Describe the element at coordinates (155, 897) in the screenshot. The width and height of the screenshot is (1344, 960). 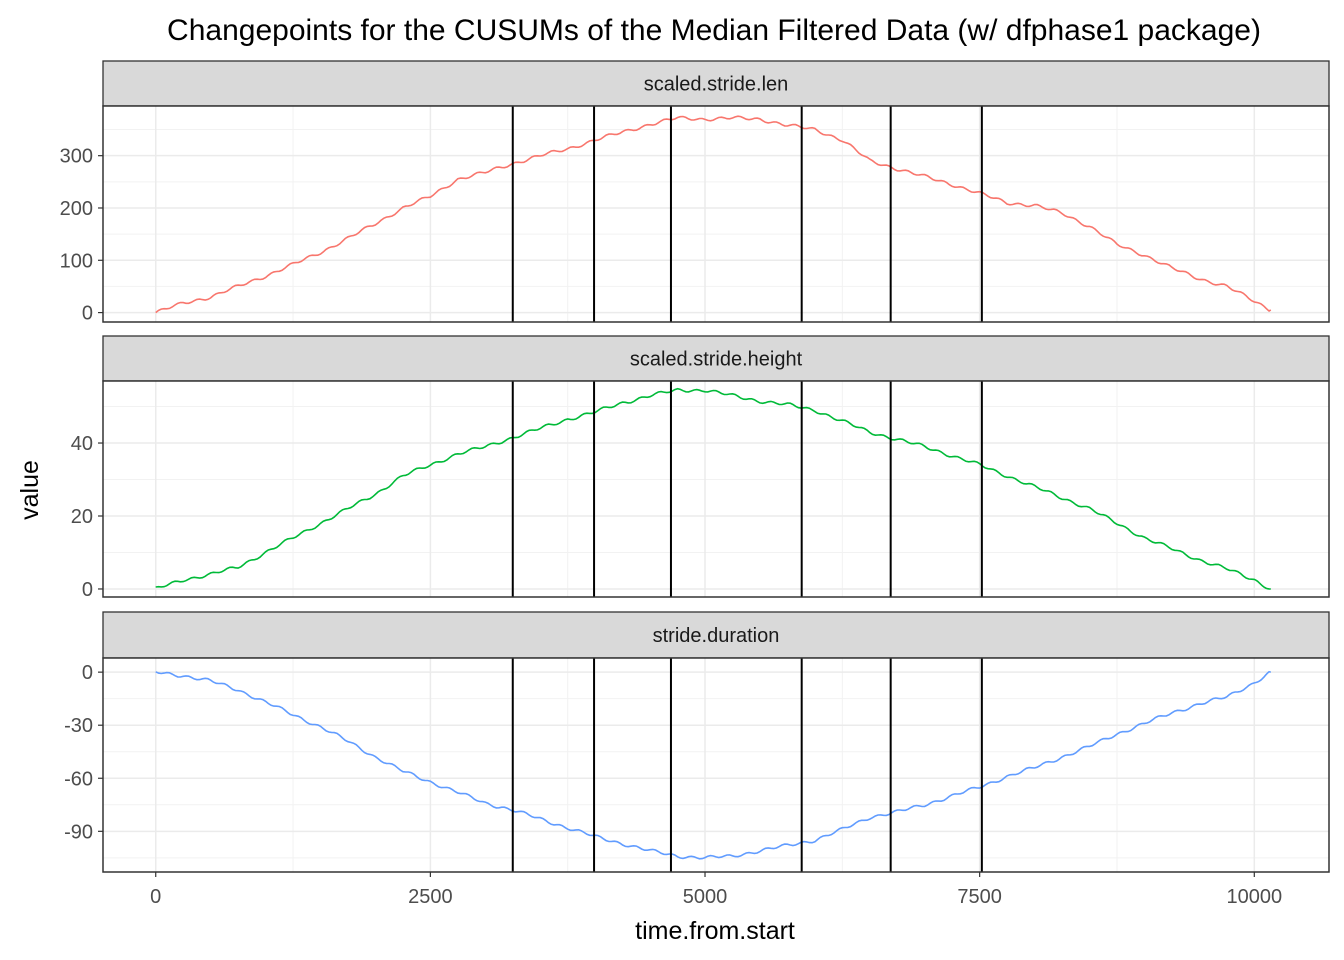
I see `x-tick-label: 0` at that location.